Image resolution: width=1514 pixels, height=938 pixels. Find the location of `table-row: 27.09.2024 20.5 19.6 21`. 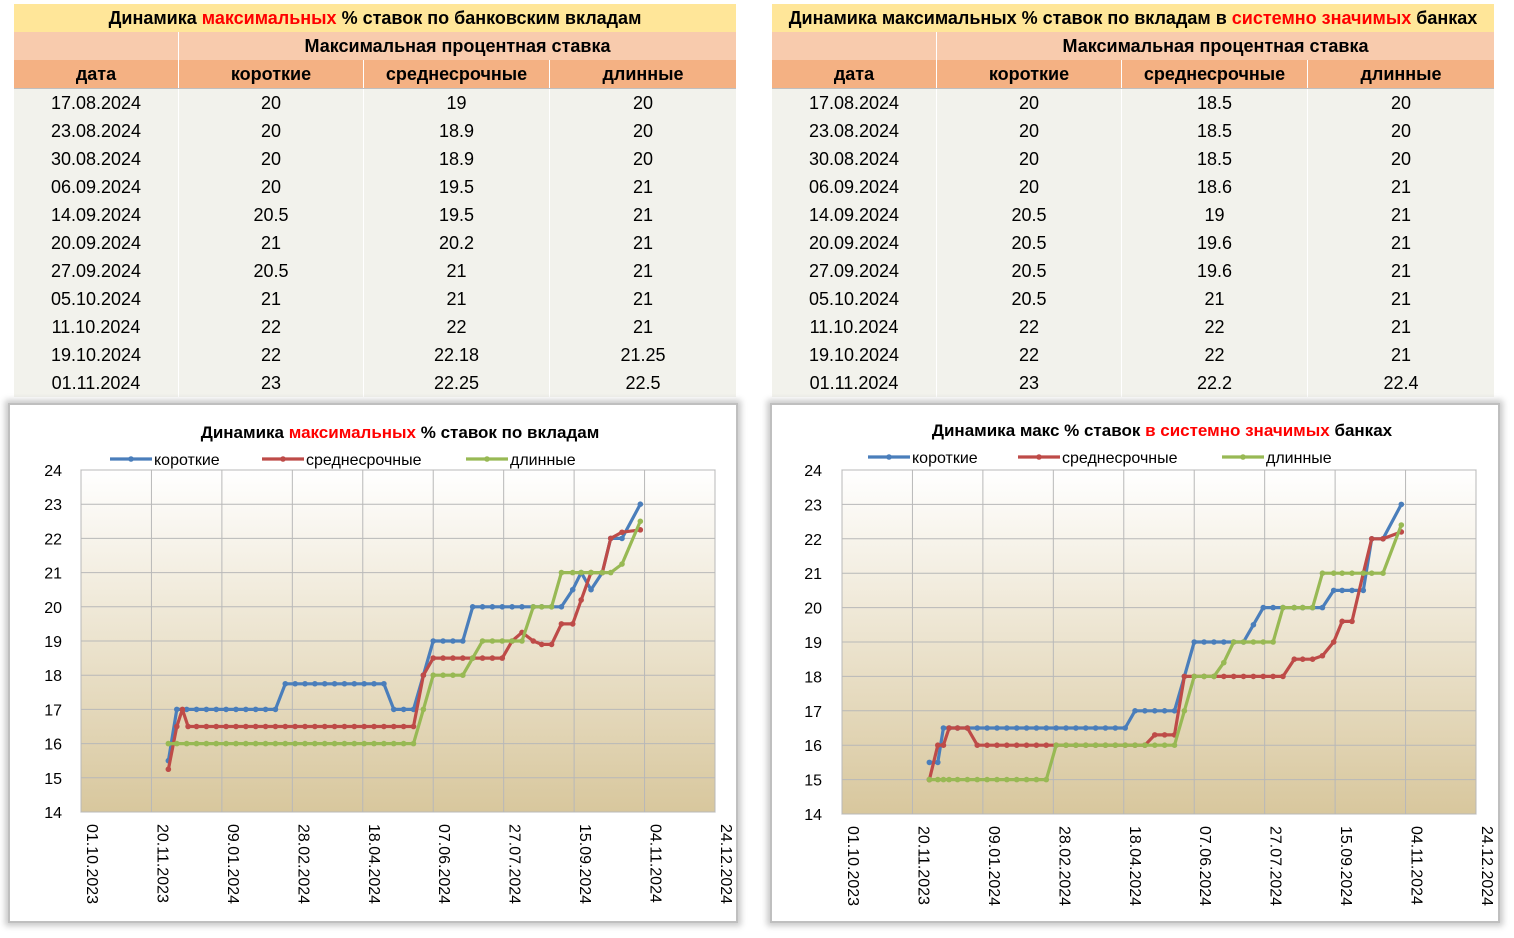

table-row: 27.09.2024 20.5 19.6 21 is located at coordinates (1133, 271).